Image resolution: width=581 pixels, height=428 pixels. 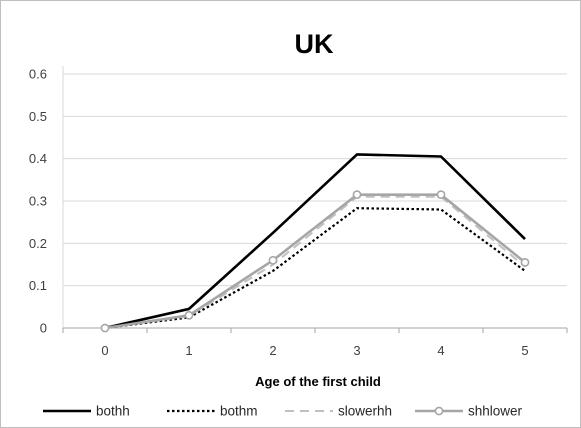 What do you see at coordinates (38, 201) in the screenshot?
I see `y-tick-label: 0.3` at bounding box center [38, 201].